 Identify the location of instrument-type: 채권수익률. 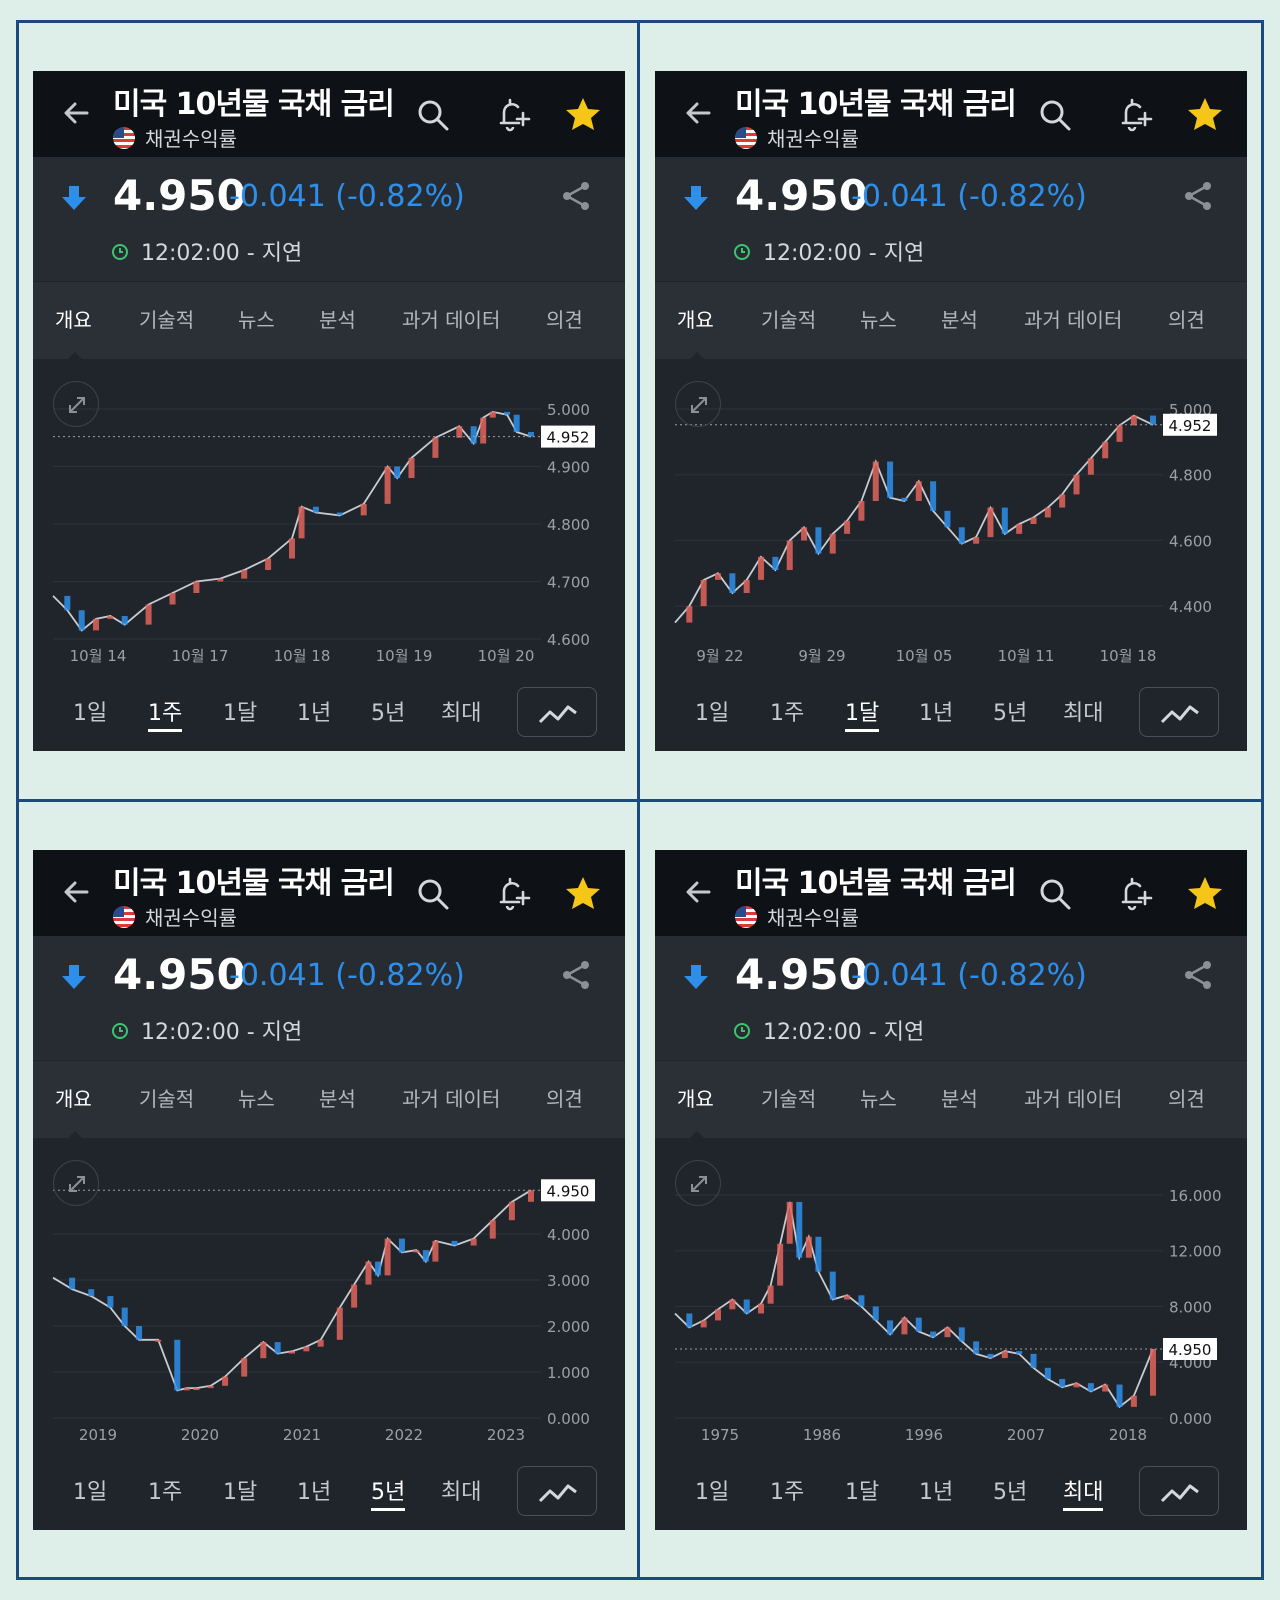
(813, 139).